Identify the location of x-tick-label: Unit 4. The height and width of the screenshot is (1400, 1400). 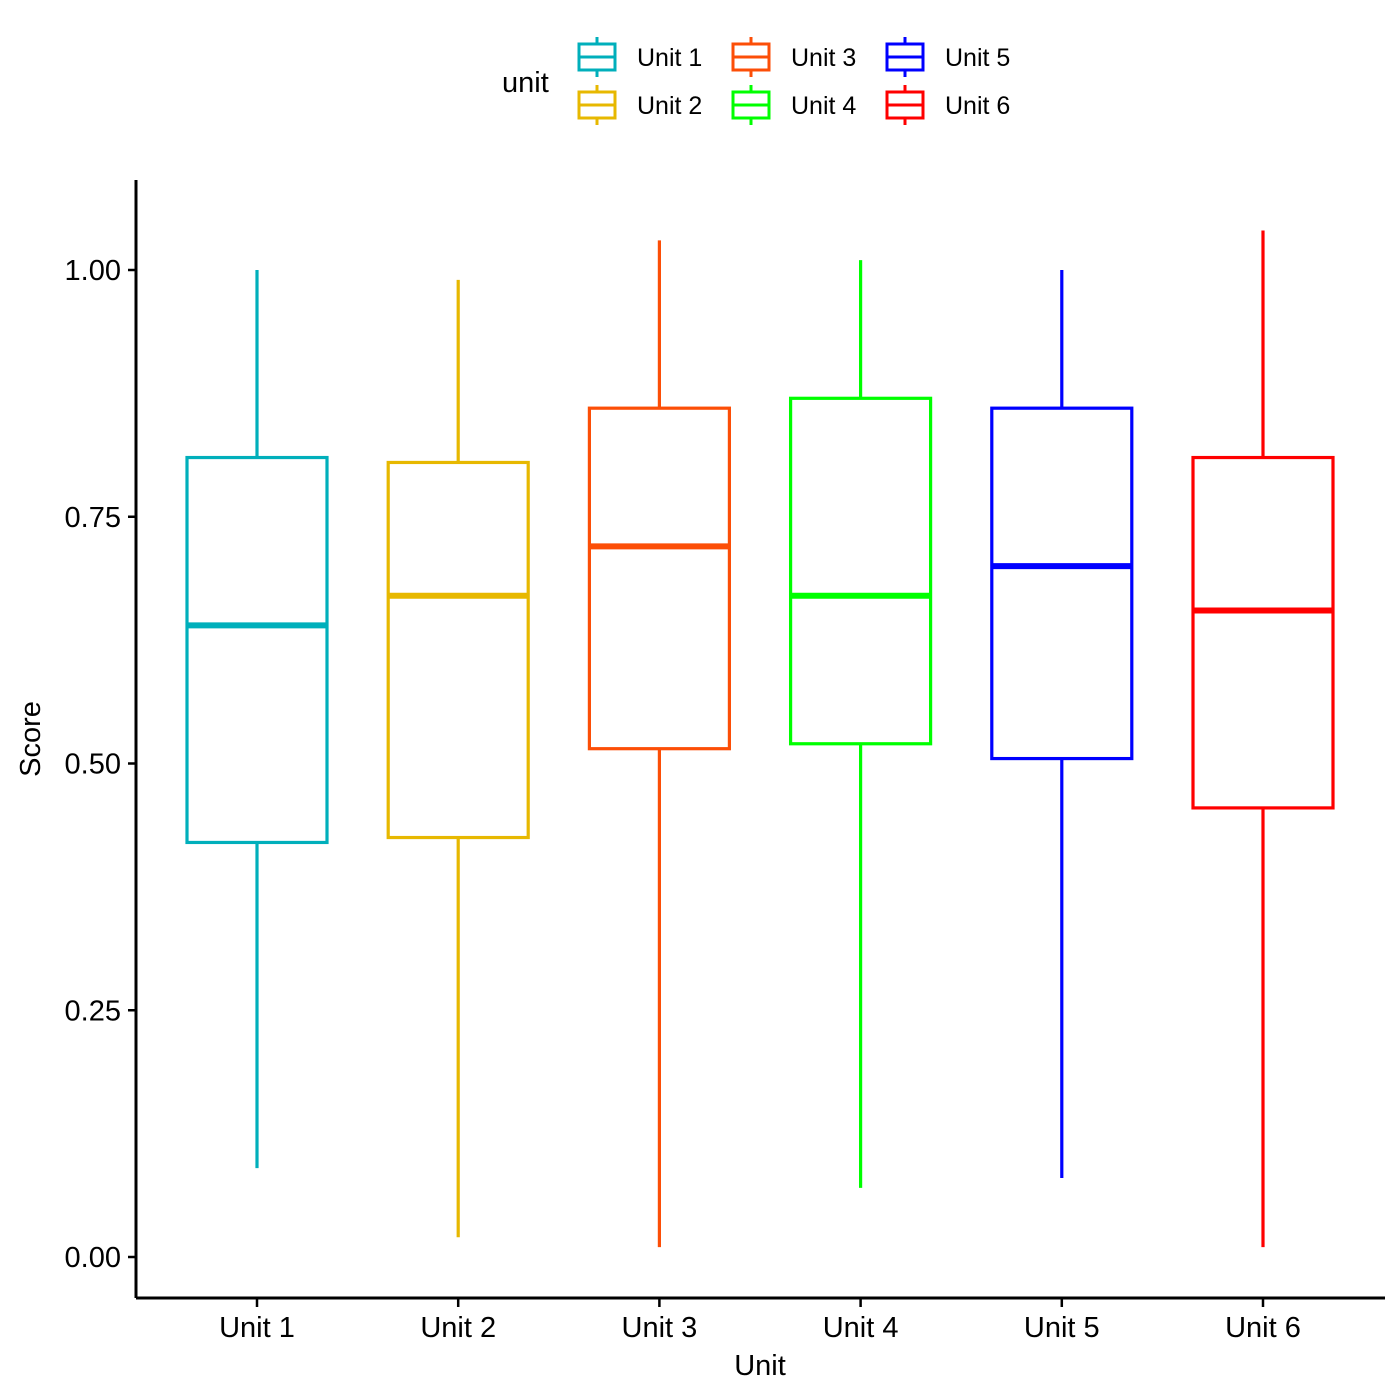
(861, 1328).